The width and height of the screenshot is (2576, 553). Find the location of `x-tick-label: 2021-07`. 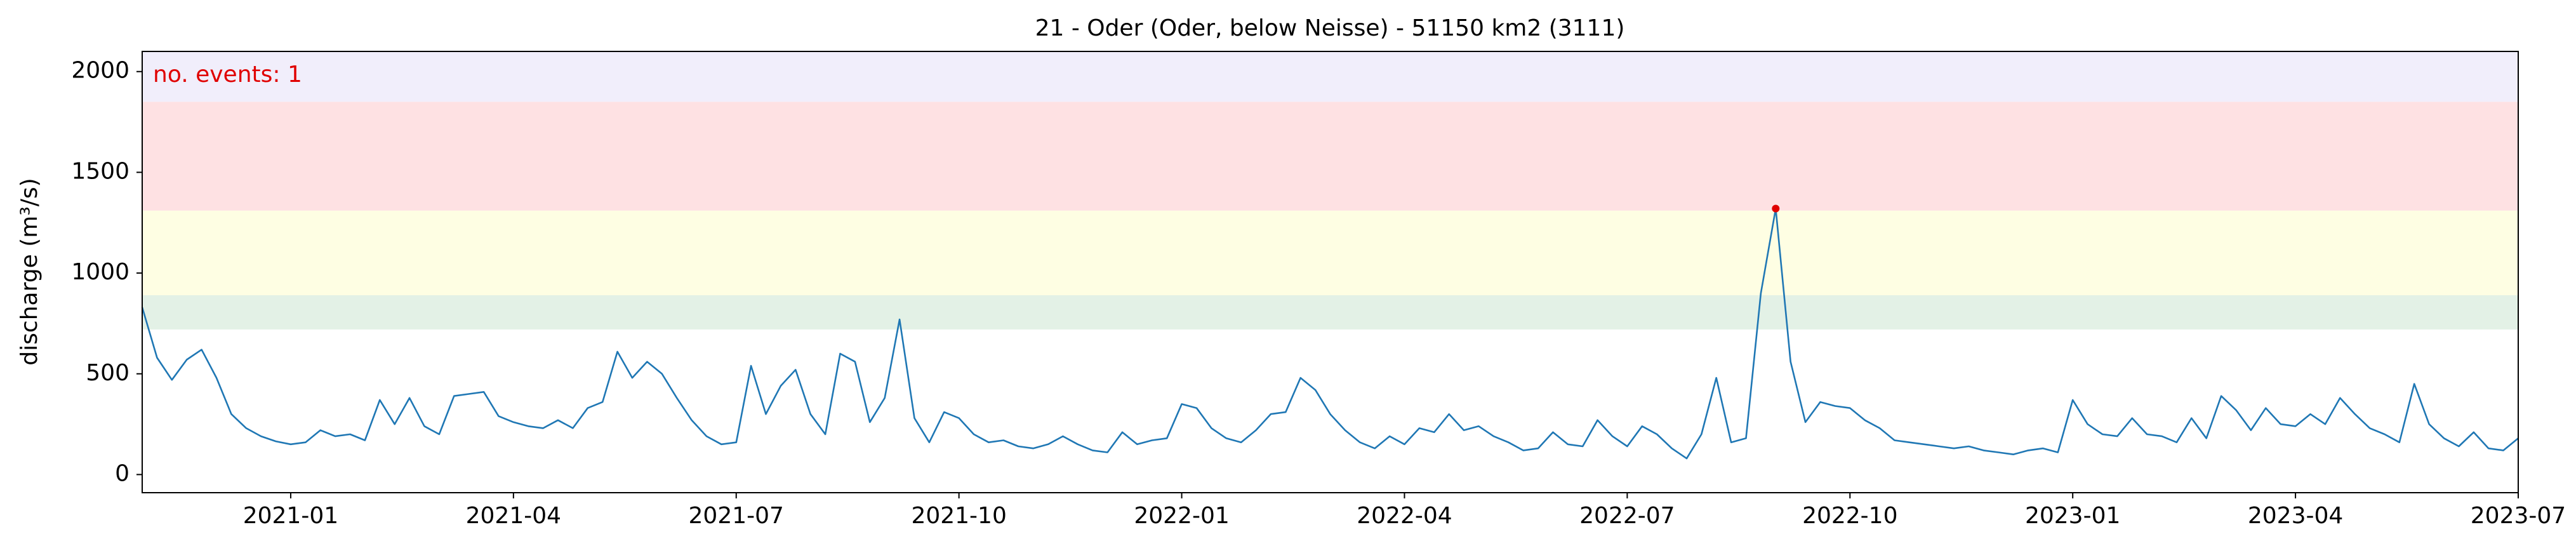

x-tick-label: 2021-07 is located at coordinates (736, 516).